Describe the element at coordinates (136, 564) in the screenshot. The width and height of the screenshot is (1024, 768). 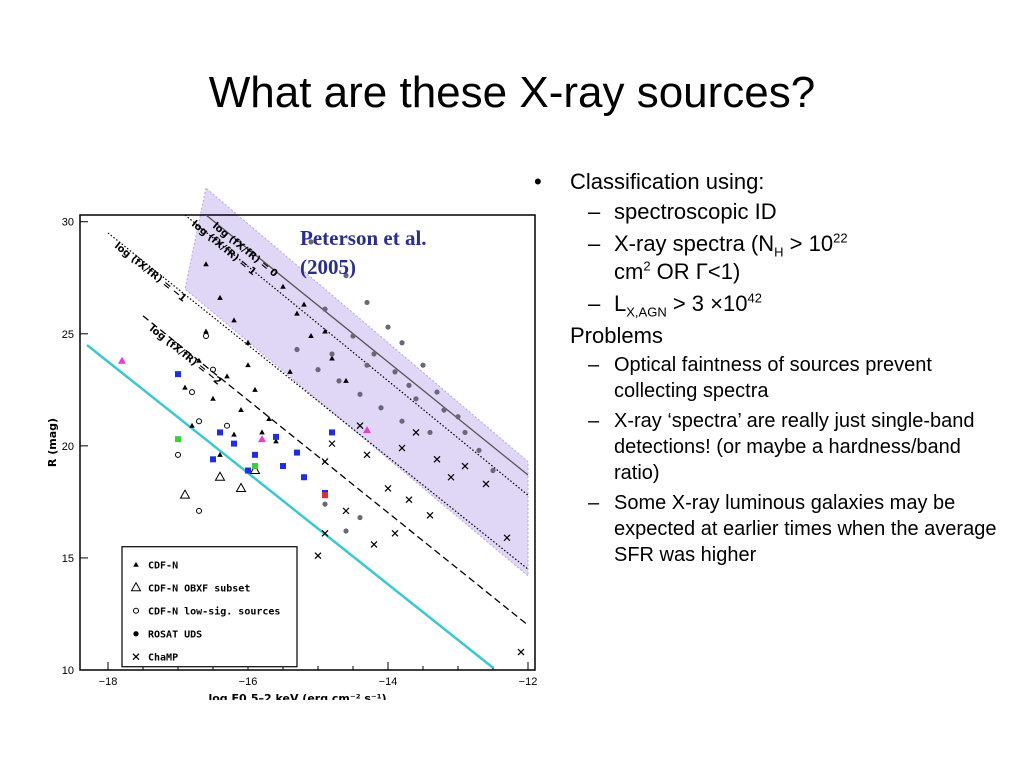
I see `legend-marker-cdfn-icon` at that location.